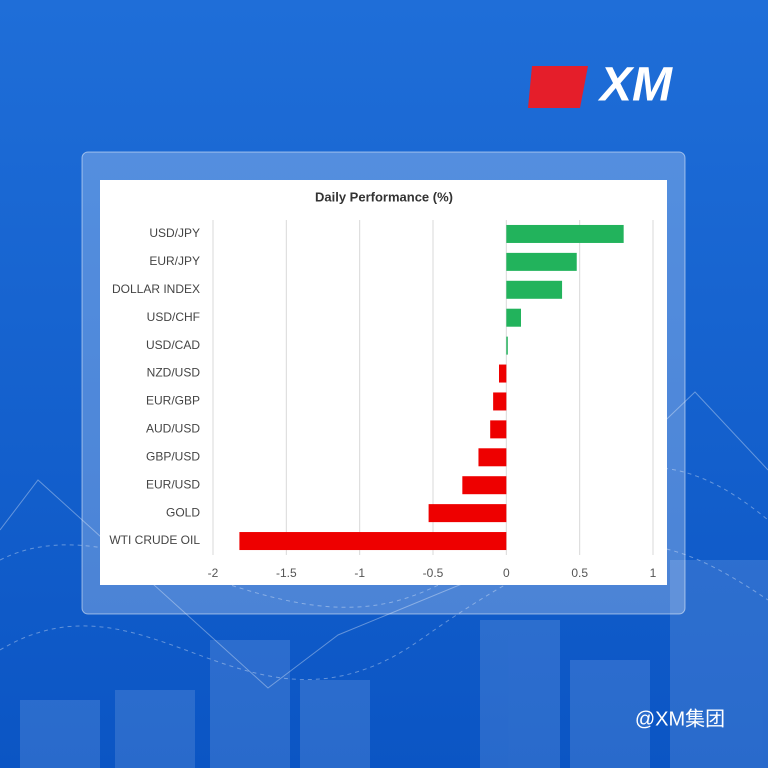 The height and width of the screenshot is (773, 768). Describe the element at coordinates (286, 573) in the screenshot. I see `x-tick-label: -1.5` at that location.